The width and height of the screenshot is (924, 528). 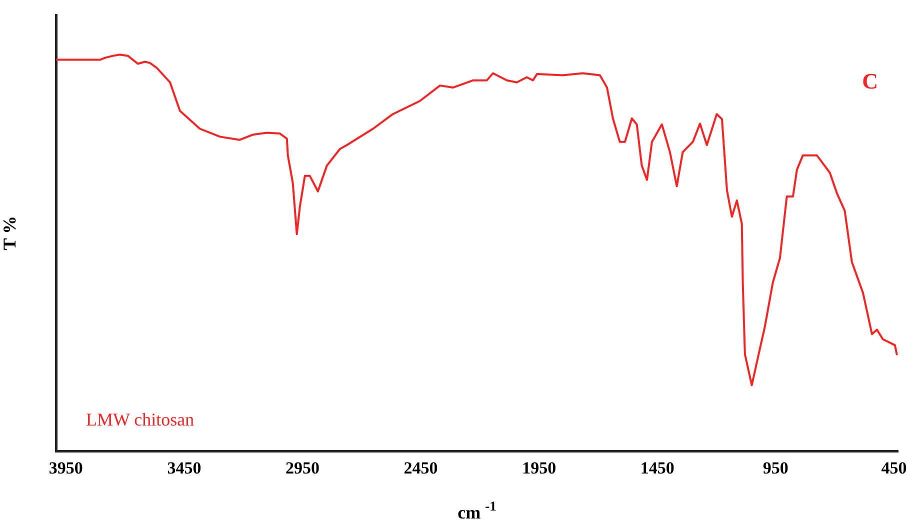 I want to click on x-axis-title: cm -1, so click(x=477, y=510).